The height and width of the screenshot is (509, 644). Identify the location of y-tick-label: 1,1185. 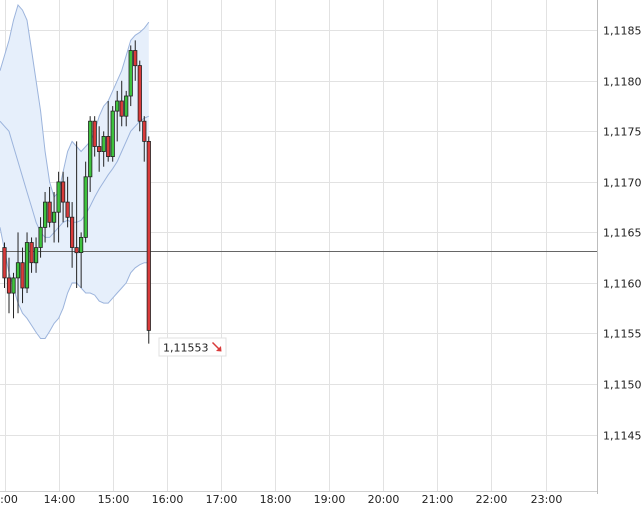
(622, 31).